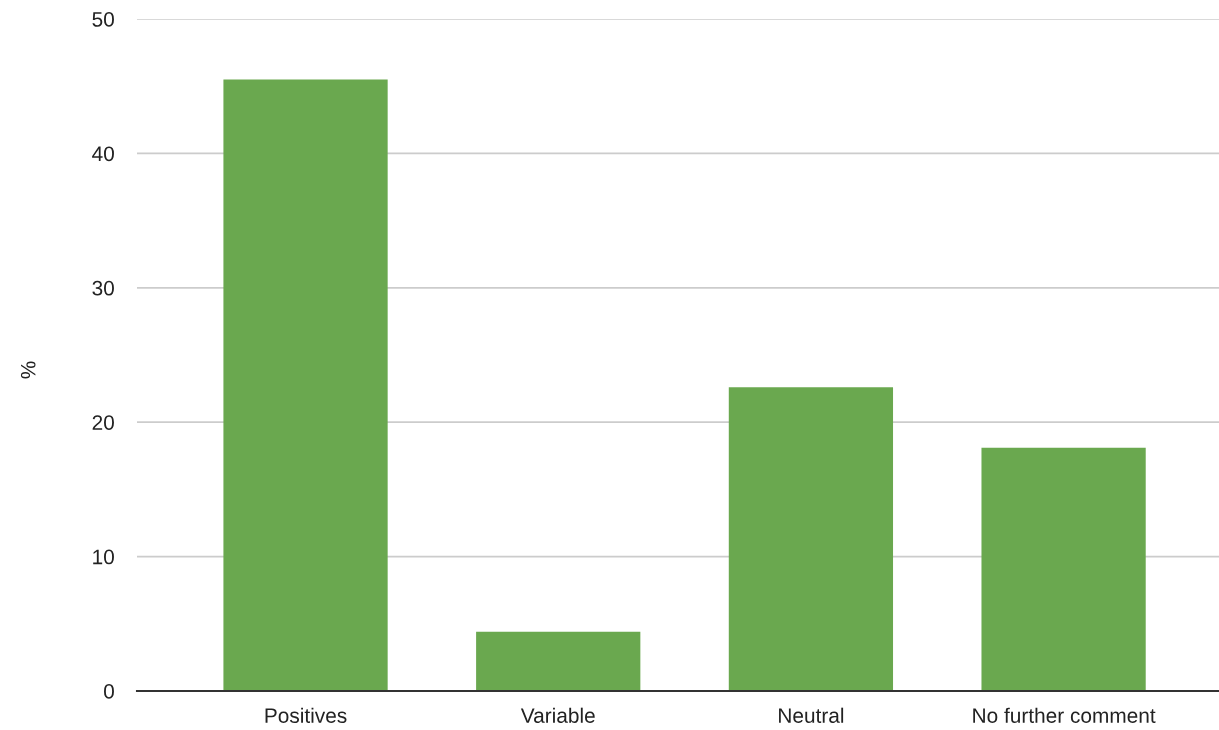 This screenshot has width=1219, height=730. Describe the element at coordinates (103, 422) in the screenshot. I see `y-tick-label: 20` at that location.